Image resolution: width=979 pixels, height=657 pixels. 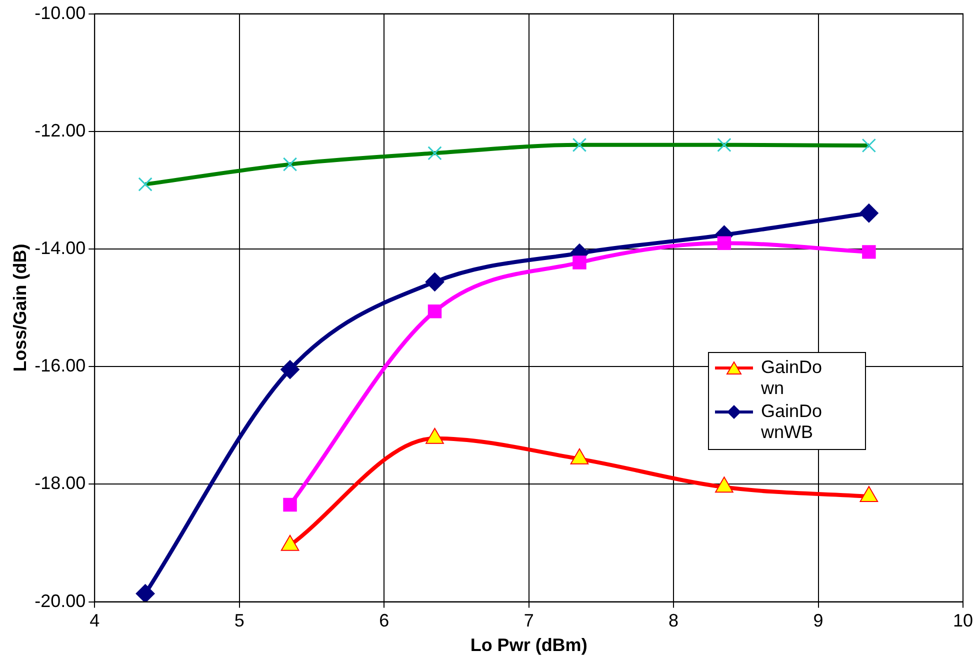 I want to click on y-tick-label: -14.00, so click(x=60, y=248).